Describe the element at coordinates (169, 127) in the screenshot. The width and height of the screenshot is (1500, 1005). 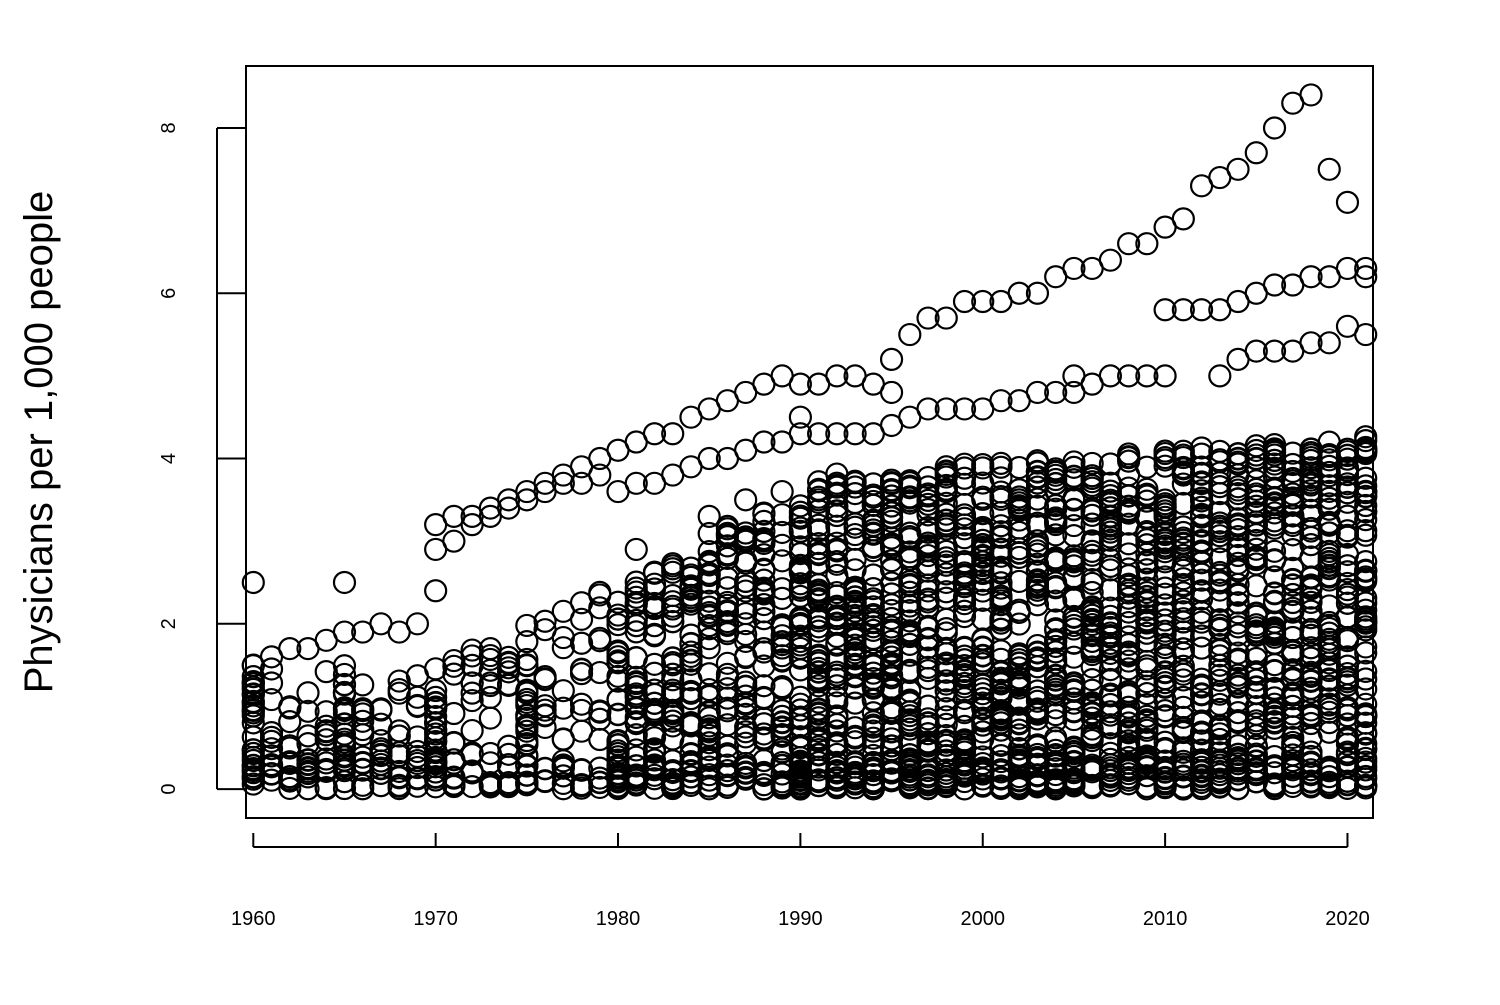
I see `y-tick-label: 8` at that location.